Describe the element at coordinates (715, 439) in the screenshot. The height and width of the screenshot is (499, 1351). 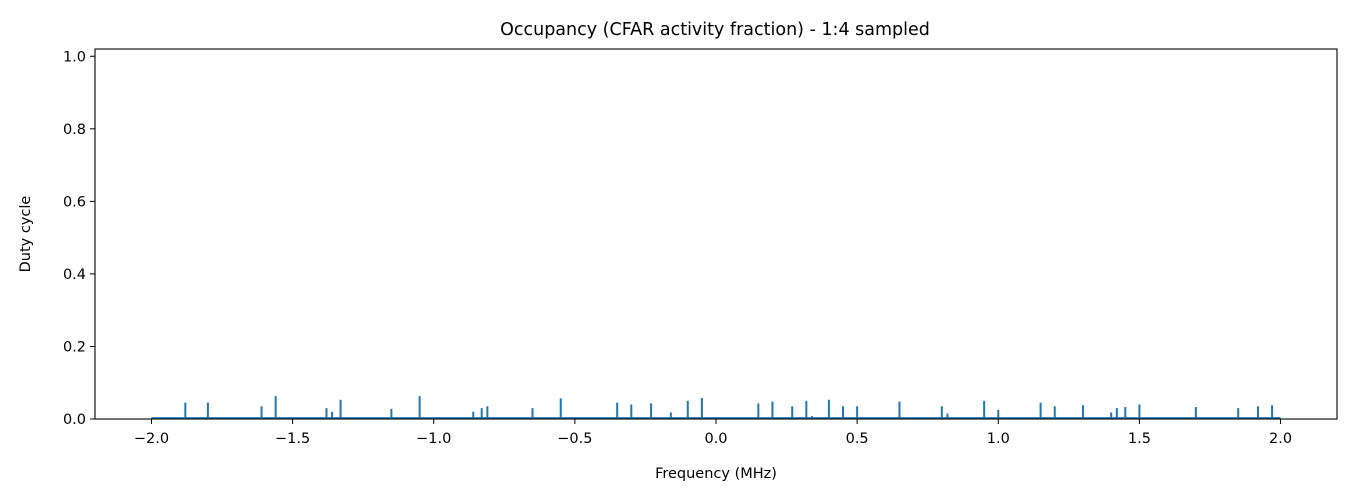
I see `x-tick-label: 0.0` at that location.